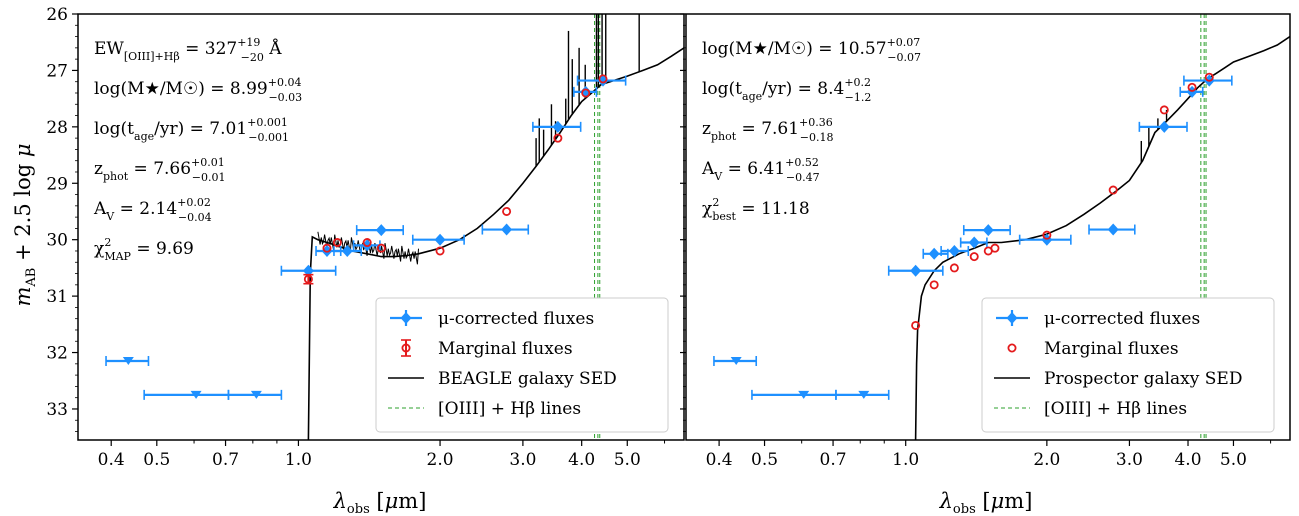 The image size is (1299, 516). What do you see at coordinates (144, 249) in the screenshot?
I see `annotation-5: χ2 MAP = 9.69` at bounding box center [144, 249].